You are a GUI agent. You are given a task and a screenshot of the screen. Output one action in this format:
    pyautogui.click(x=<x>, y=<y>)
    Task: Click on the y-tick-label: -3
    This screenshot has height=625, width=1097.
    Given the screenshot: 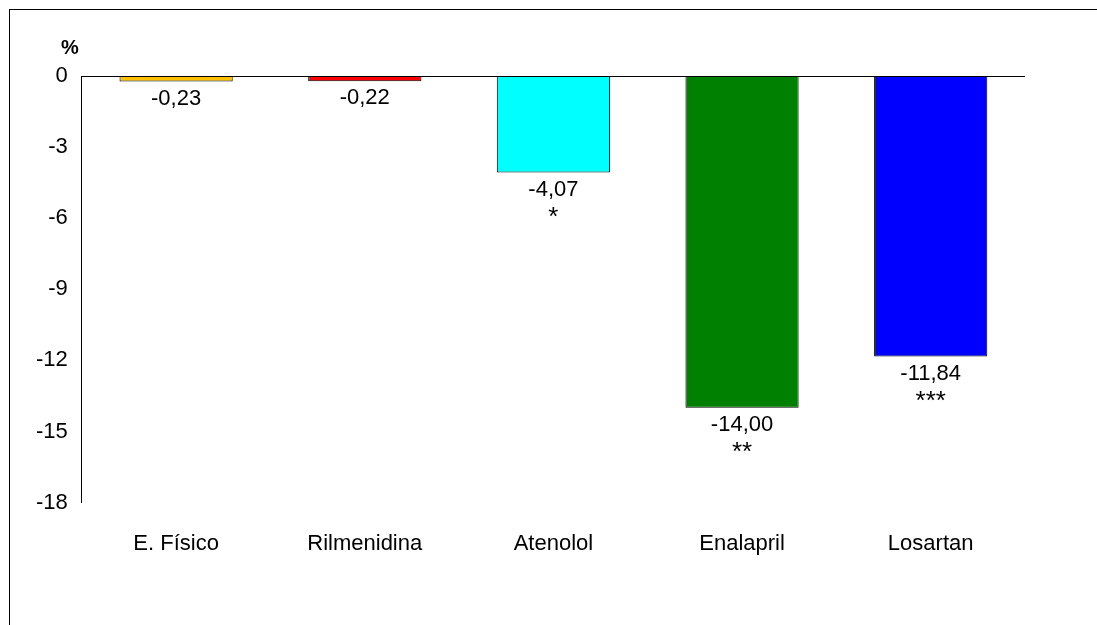 What is the action you would take?
    pyautogui.click(x=58, y=146)
    